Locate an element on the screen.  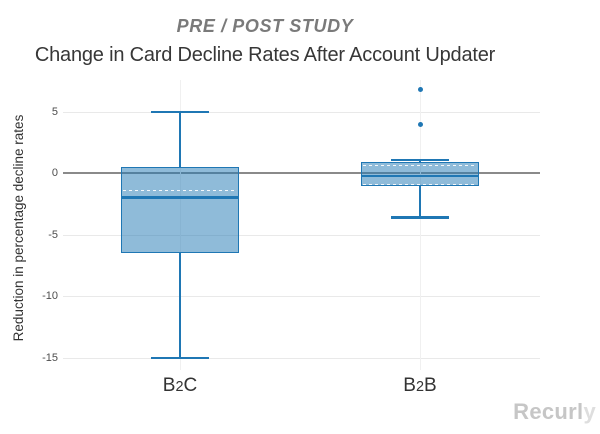
x-tick-label-b2c: B2C is located at coordinates (180, 385).